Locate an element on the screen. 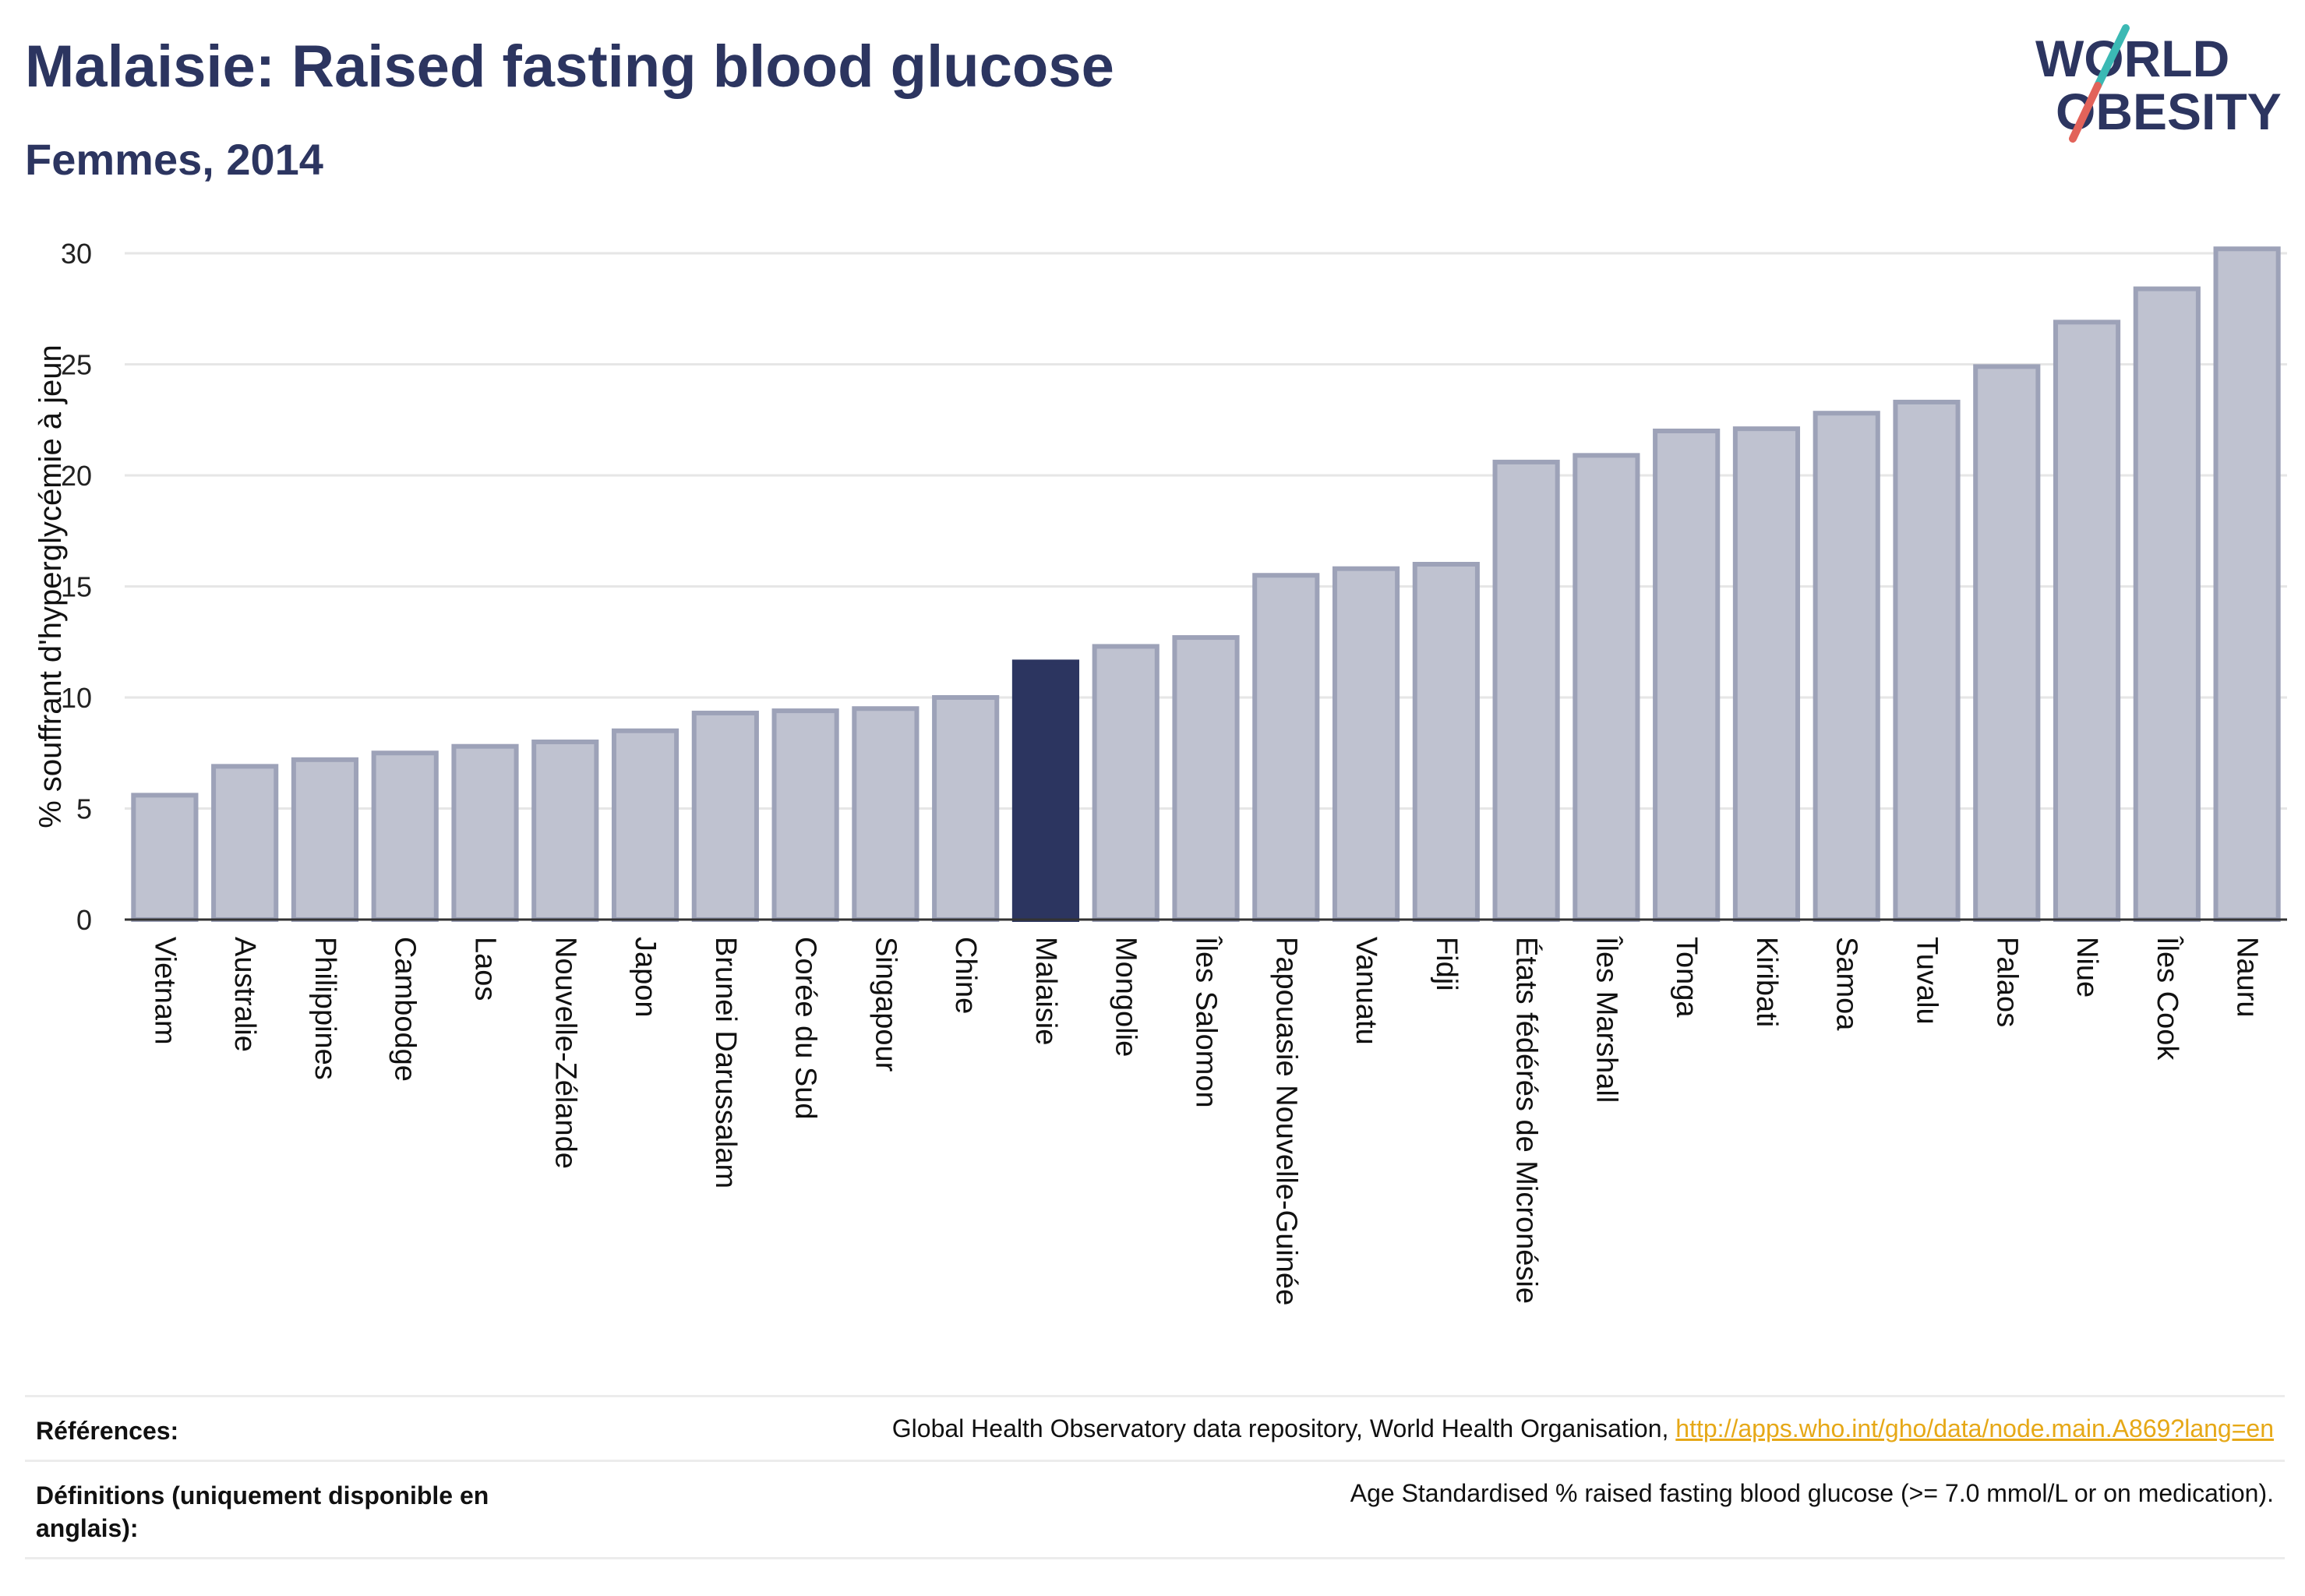 The height and width of the screenshot is (1596, 2305). y-tick-label: 5 is located at coordinates (84, 809).